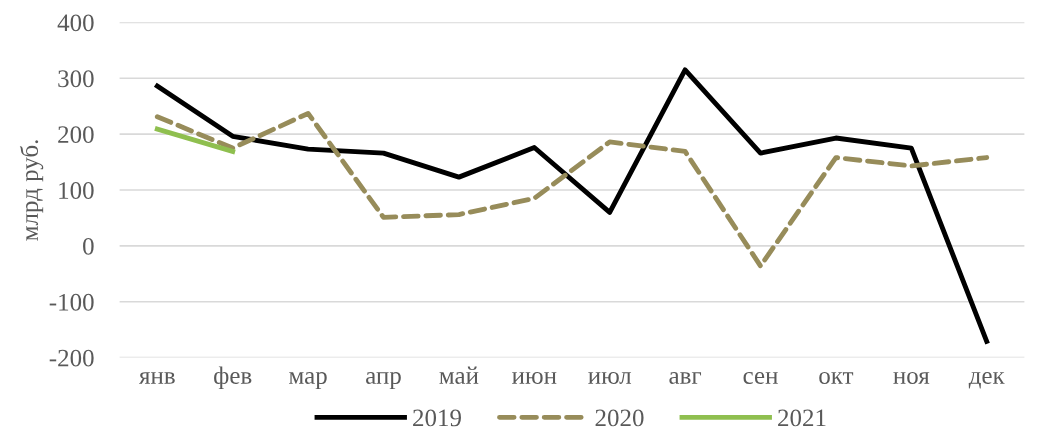 The image size is (1040, 447). What do you see at coordinates (76, 135) in the screenshot?
I see `y-tick-label: 200` at bounding box center [76, 135].